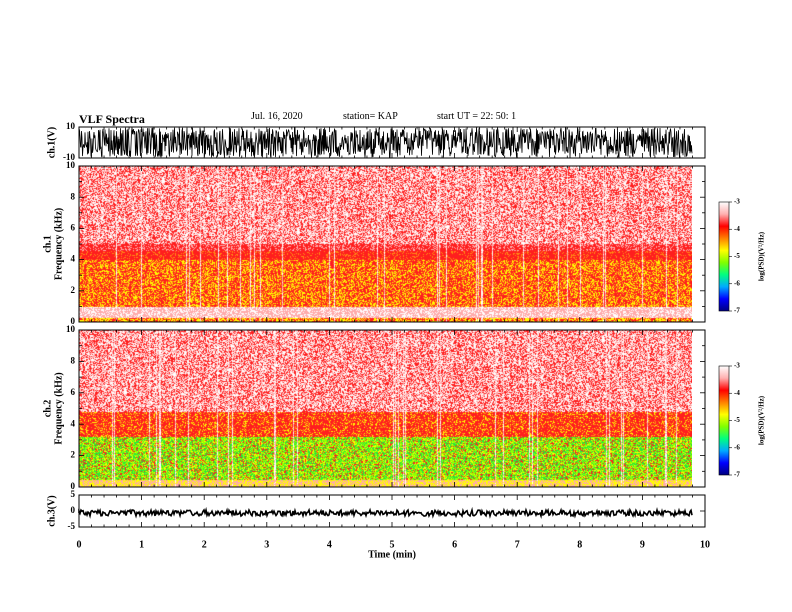 The image size is (792, 612). I want to click on y-axis-label: ch.1(V), so click(51, 142).